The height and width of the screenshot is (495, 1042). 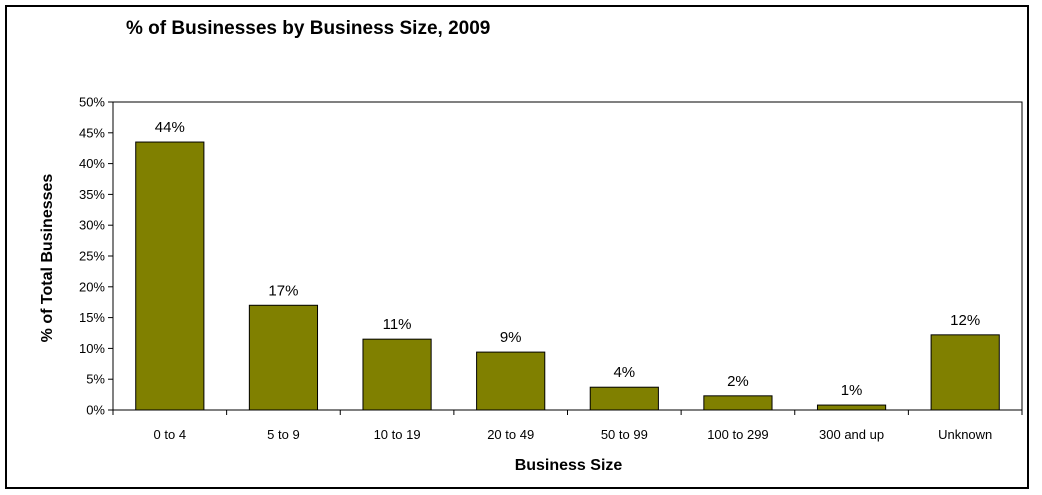 I want to click on data-label: 12%, so click(x=965, y=320).